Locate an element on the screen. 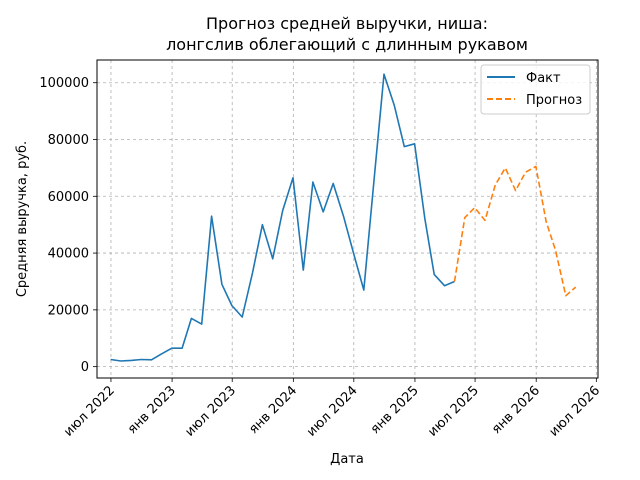 The width and height of the screenshot is (640, 480). chart-title-line2: лонгслив облегающий с длинным рукавом is located at coordinates (347, 44).